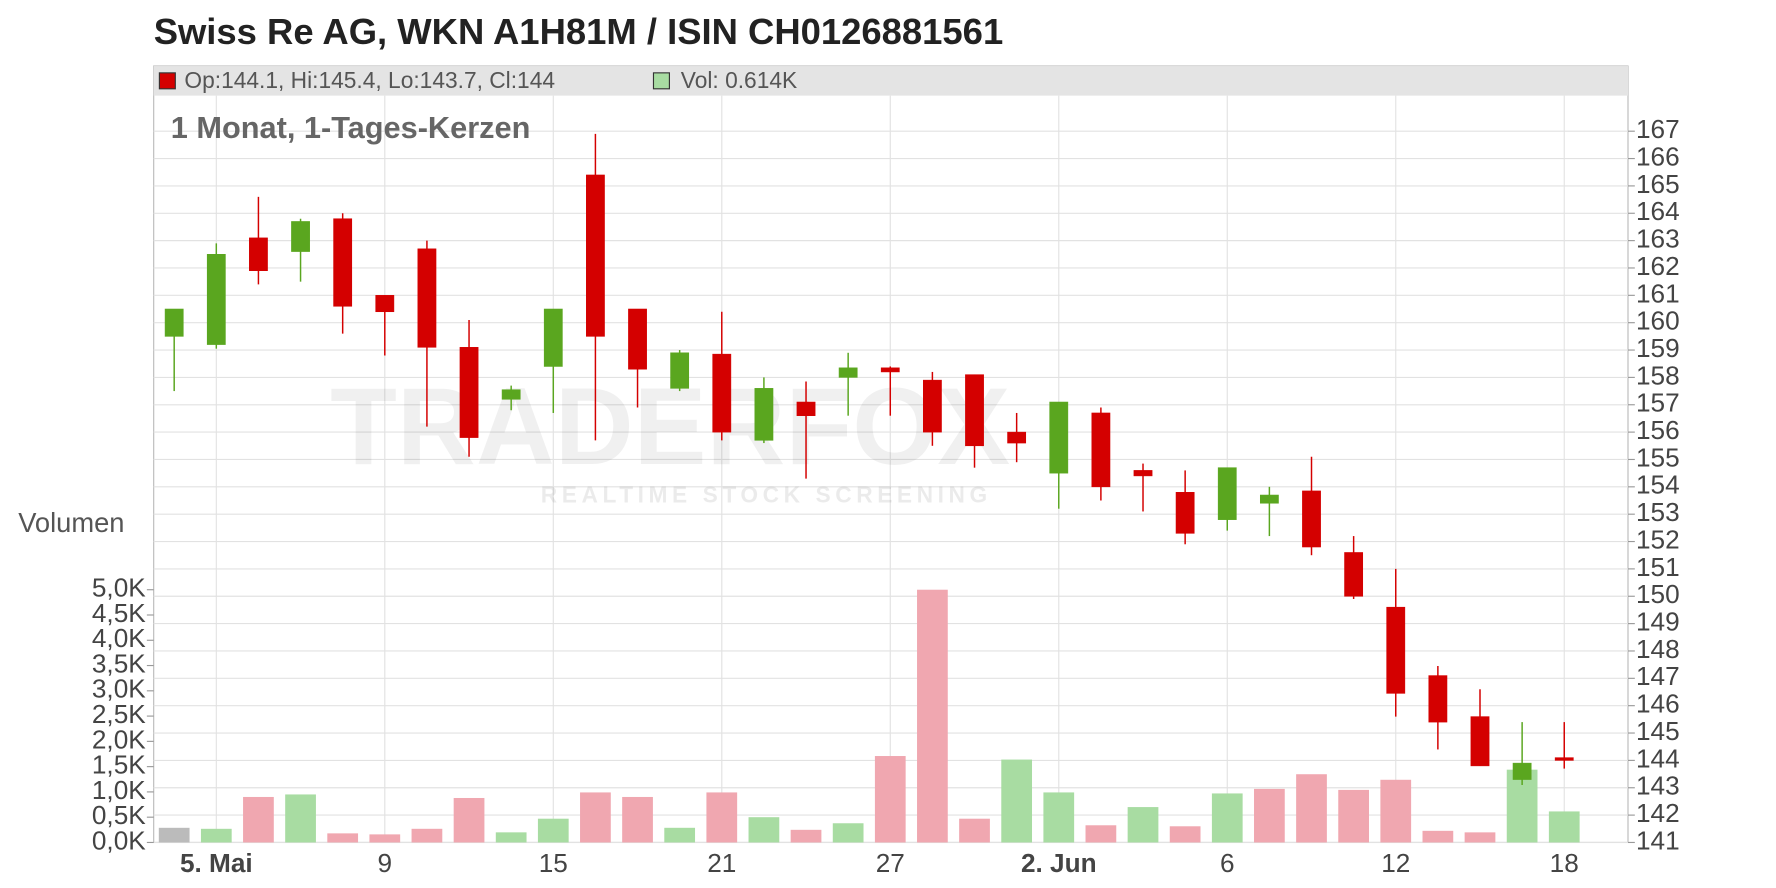 The width and height of the screenshot is (1776, 888). I want to click on watermark-sub: REALTIME STOCK SCREENING, so click(766, 494).